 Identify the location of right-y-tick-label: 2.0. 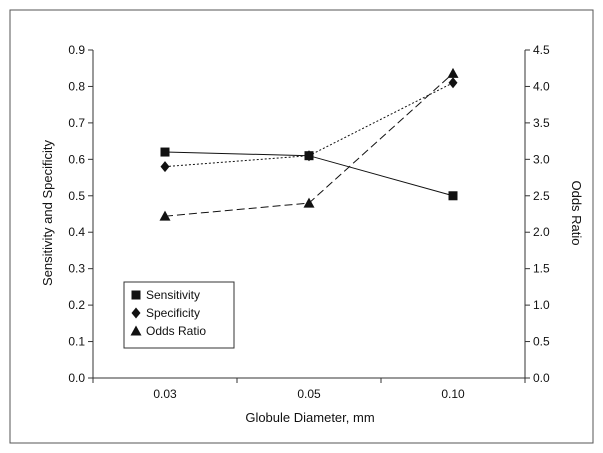
(541, 232).